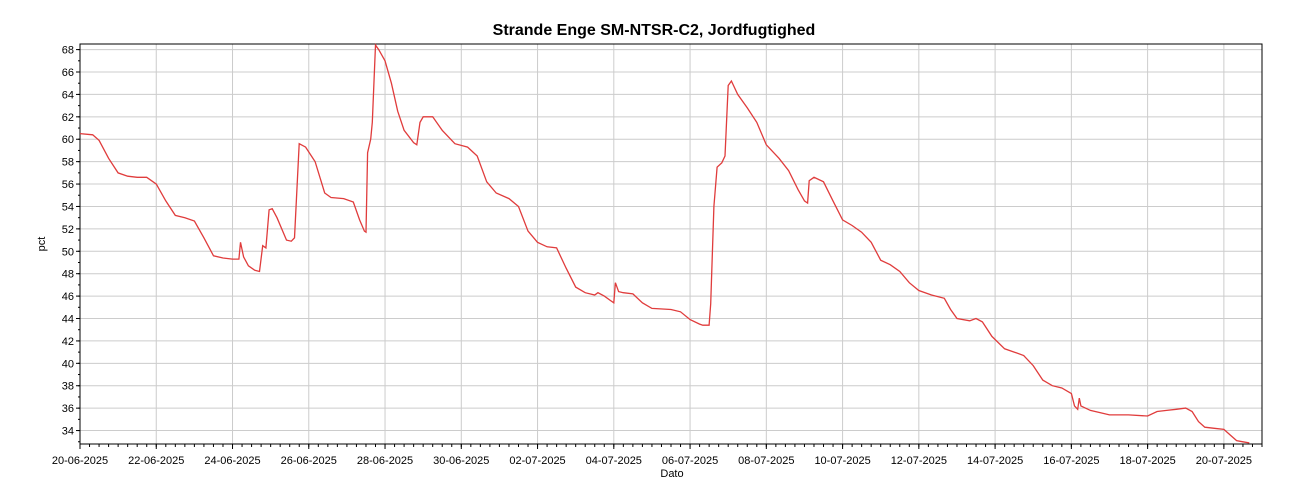 The width and height of the screenshot is (1300, 500). Describe the element at coordinates (68, 51) in the screenshot. I see `y-tick-label: 68` at that location.